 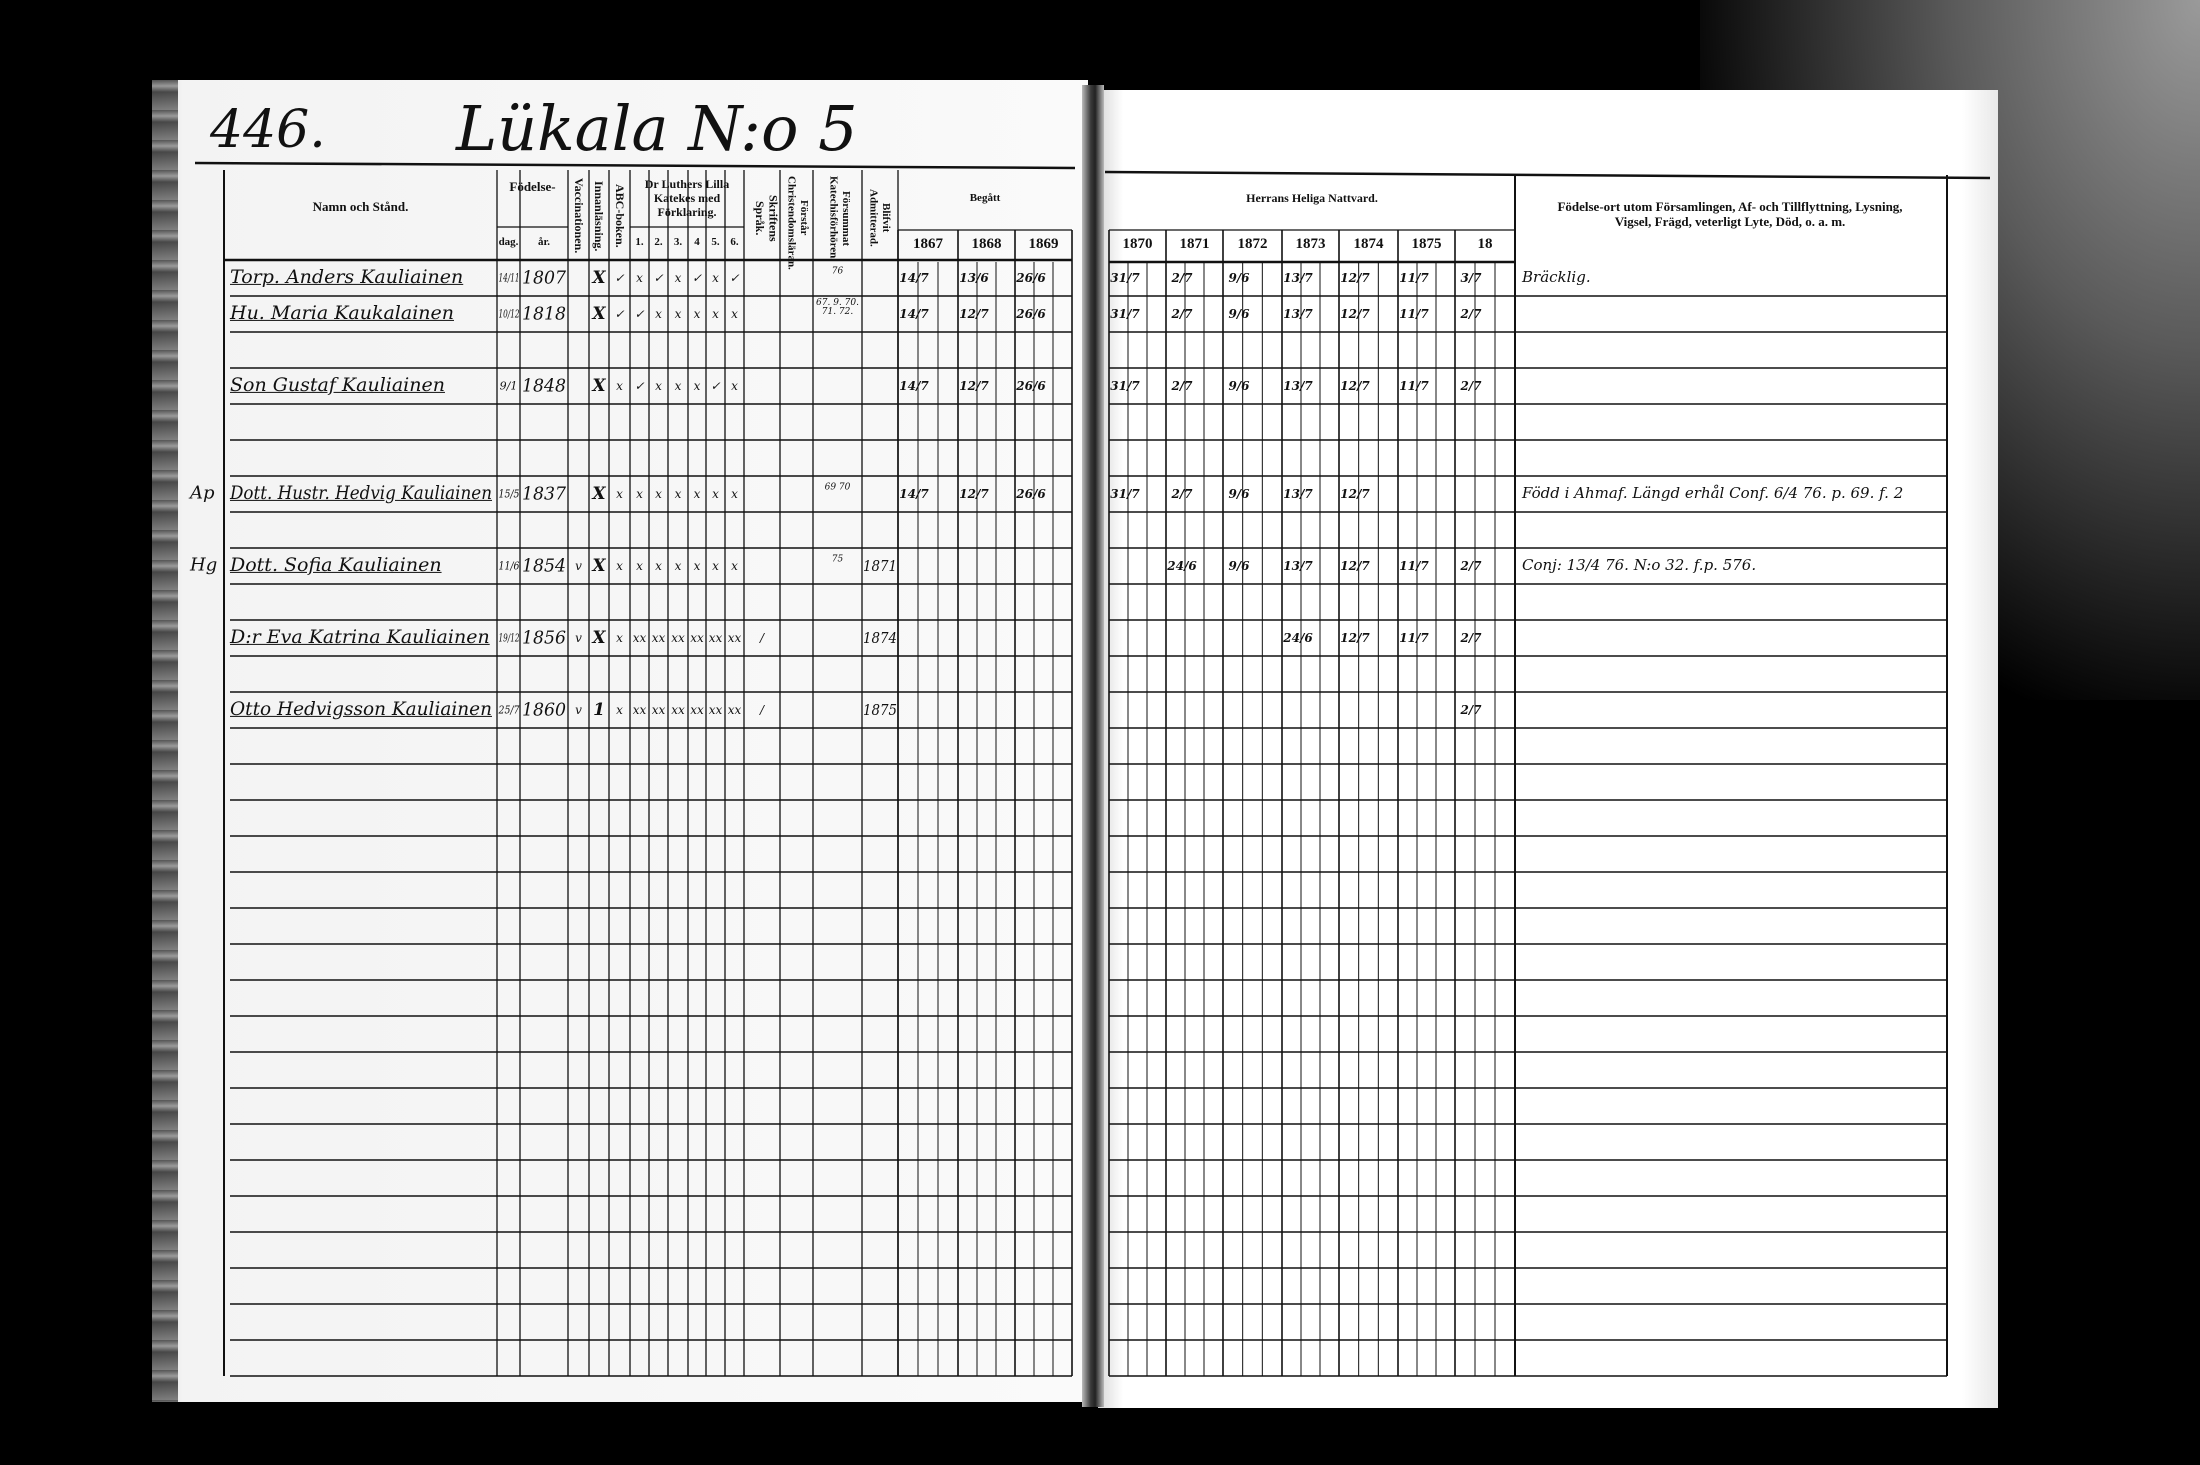 What do you see at coordinates (347, 276) in the screenshot?
I see `entry-name: Torp. Anders Kauliainen` at bounding box center [347, 276].